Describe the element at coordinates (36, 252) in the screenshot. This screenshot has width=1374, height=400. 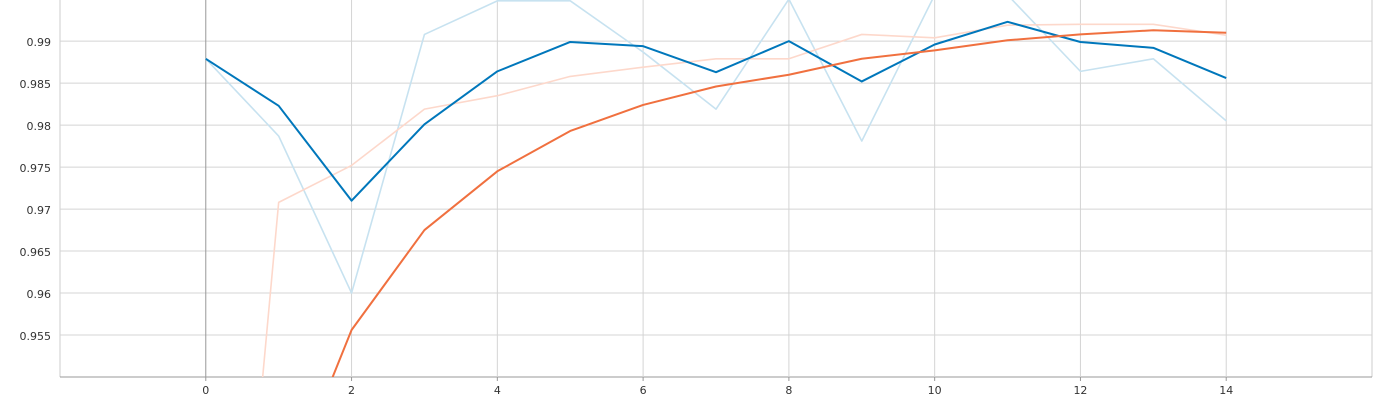
I see `y-tick-label: 0.965` at that location.